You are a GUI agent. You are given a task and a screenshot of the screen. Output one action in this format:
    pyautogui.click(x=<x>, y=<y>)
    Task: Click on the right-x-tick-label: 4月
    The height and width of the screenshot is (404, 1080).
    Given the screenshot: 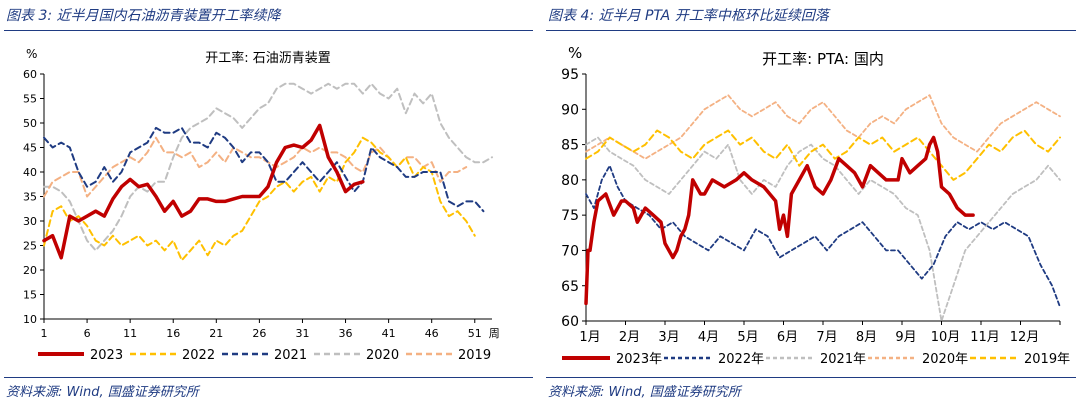 What is the action you would take?
    pyautogui.click(x=708, y=337)
    